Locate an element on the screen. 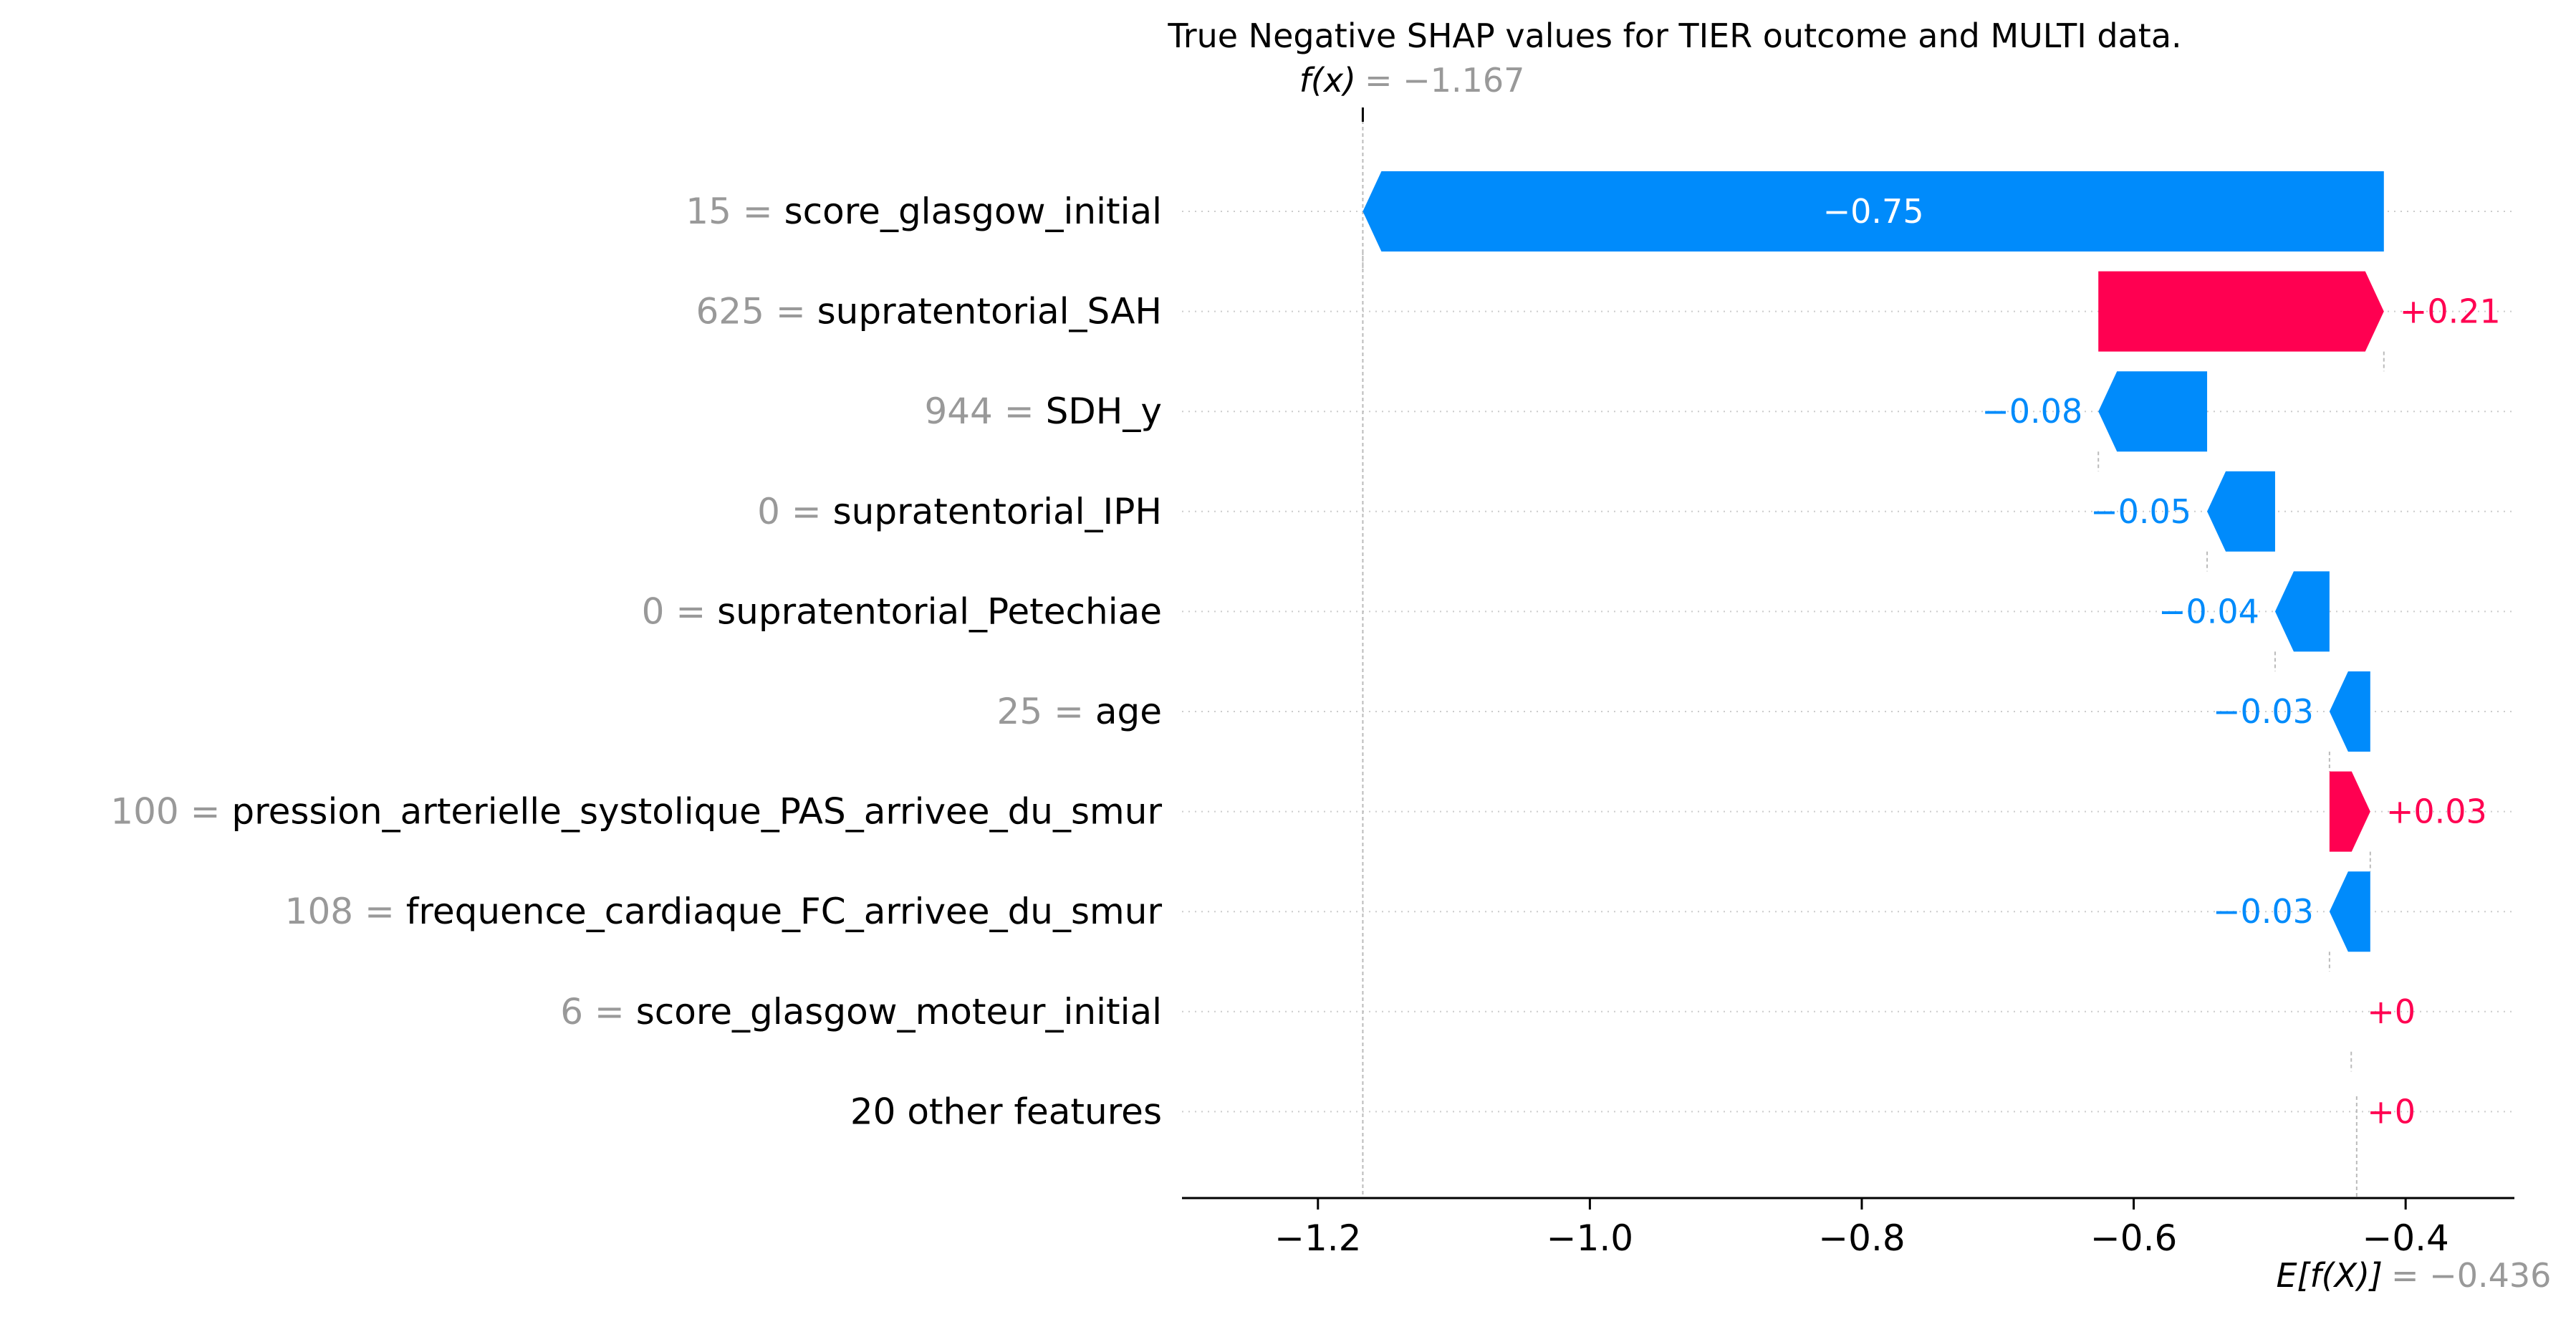 The width and height of the screenshot is (2576, 1317). feature-value: 108 = is located at coordinates (346, 911).